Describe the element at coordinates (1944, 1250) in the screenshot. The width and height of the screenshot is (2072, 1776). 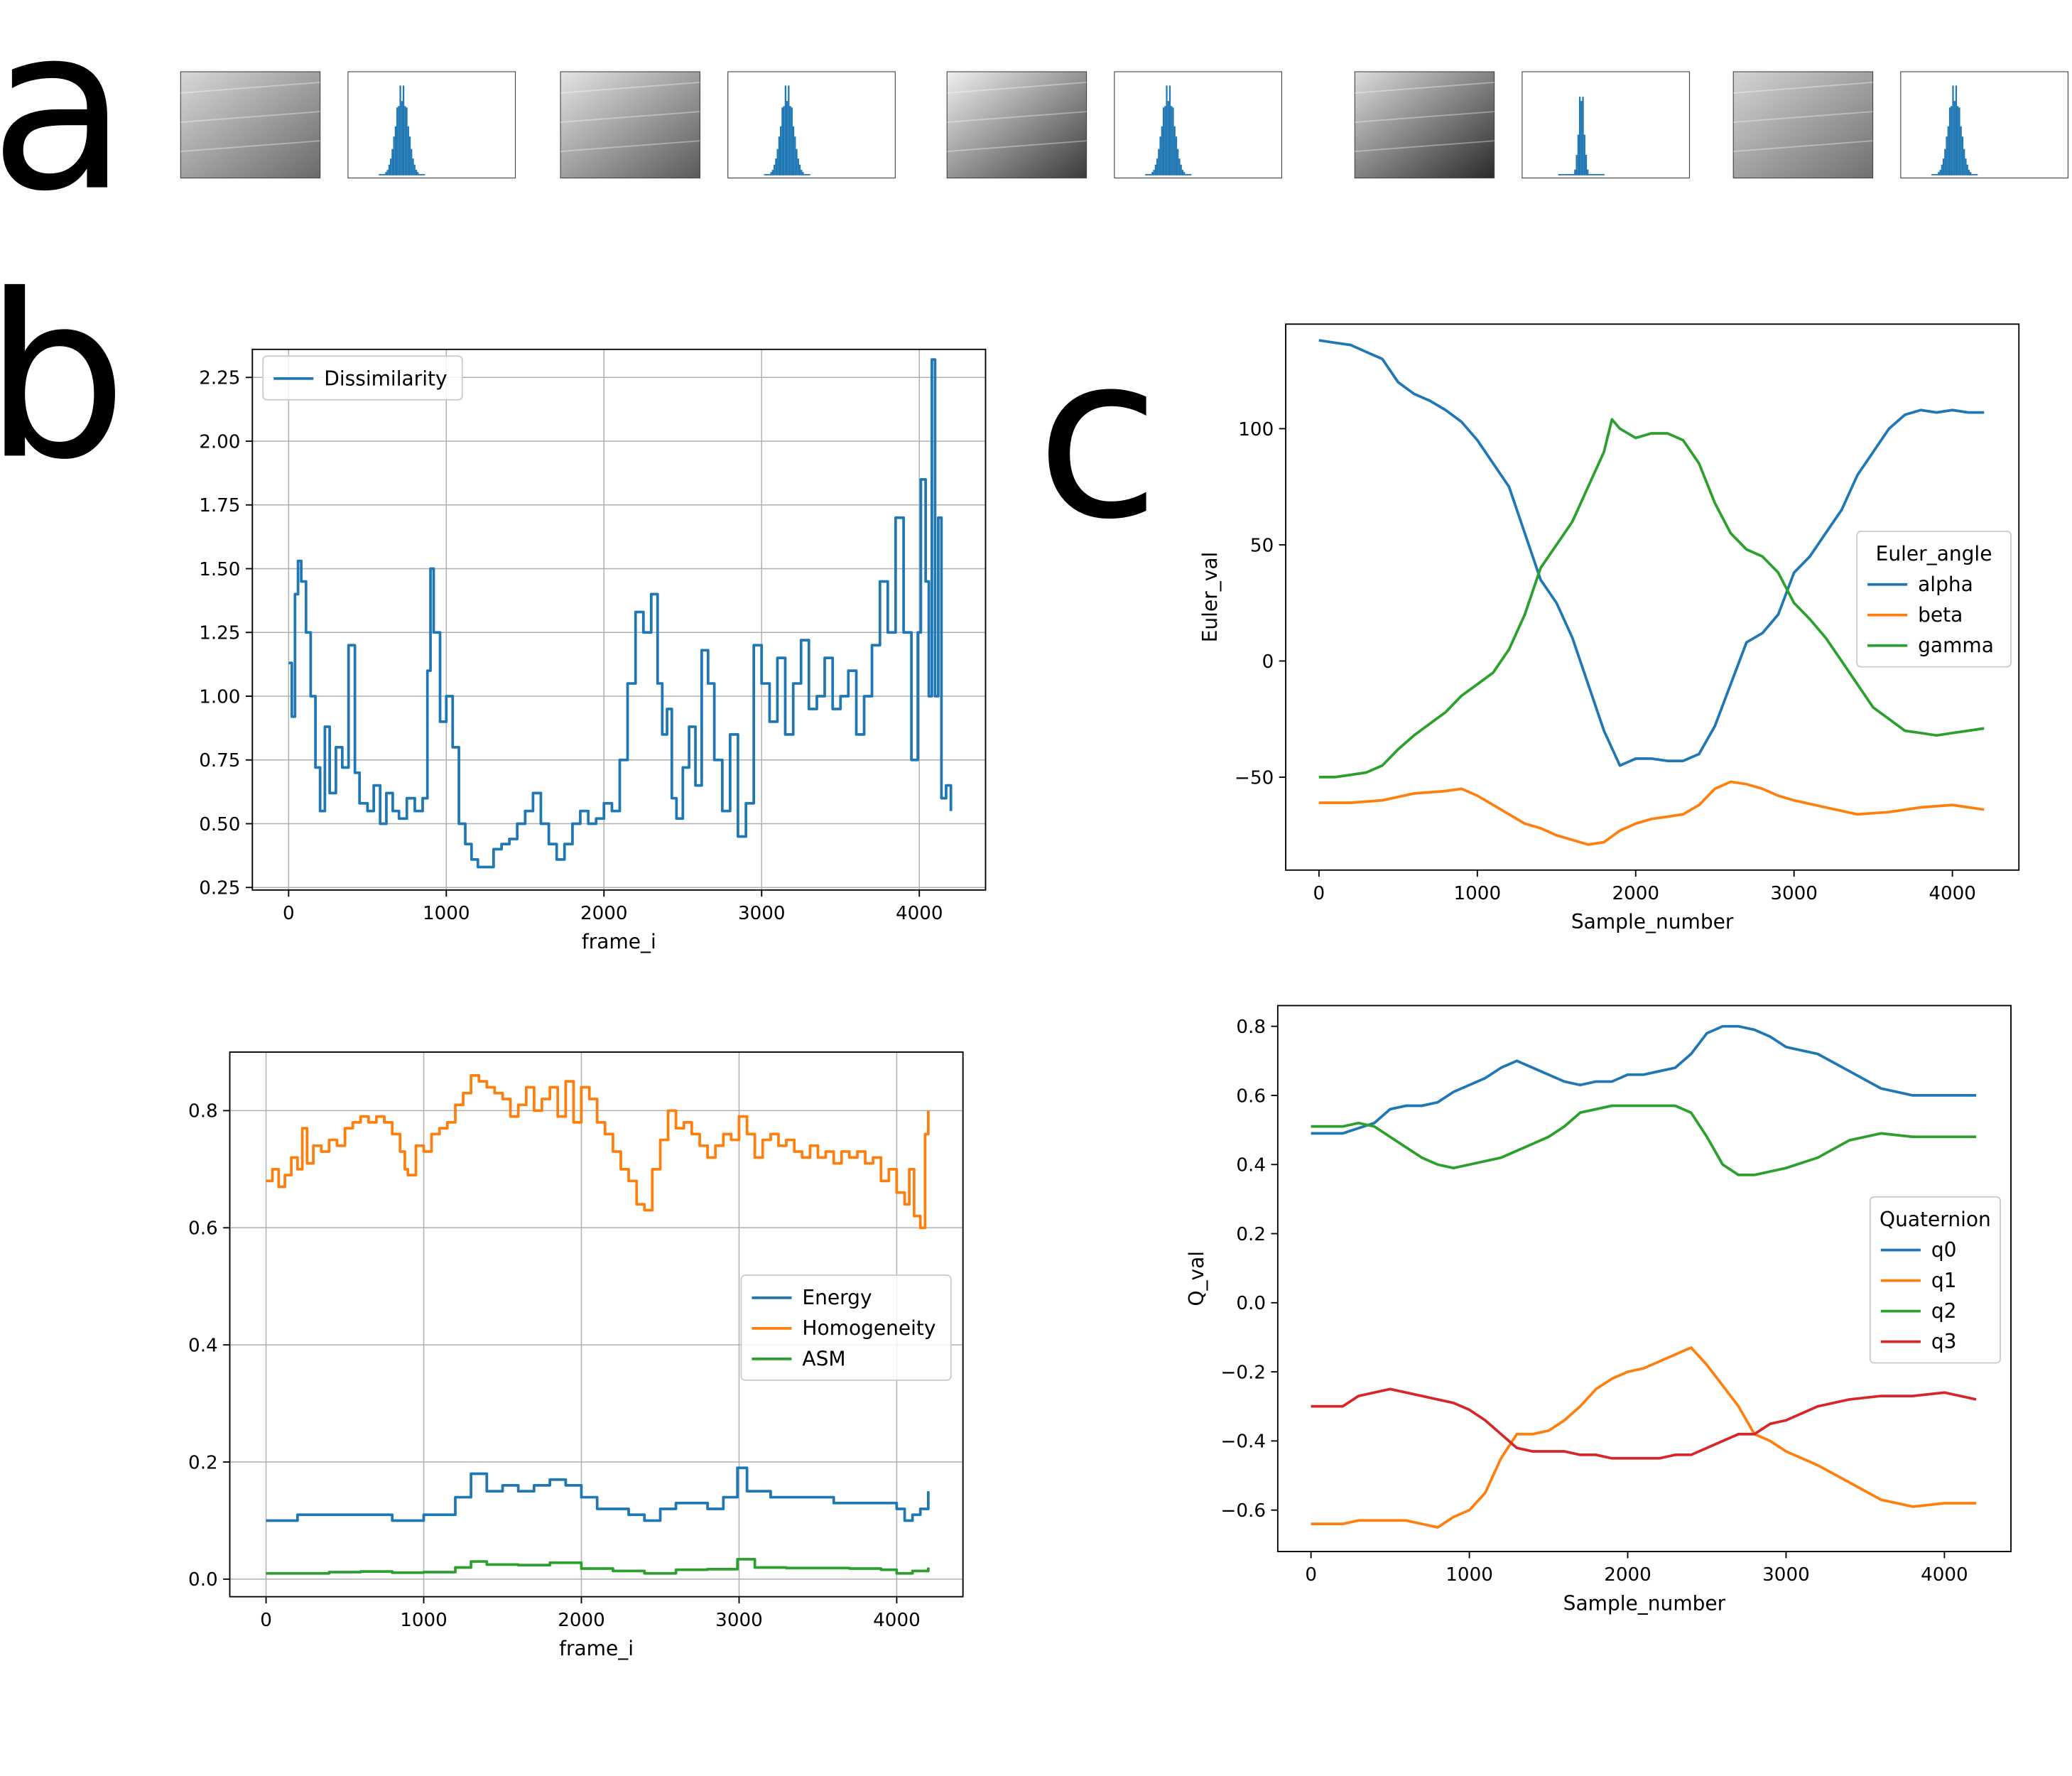
I see `legend-label-q0: q0` at that location.